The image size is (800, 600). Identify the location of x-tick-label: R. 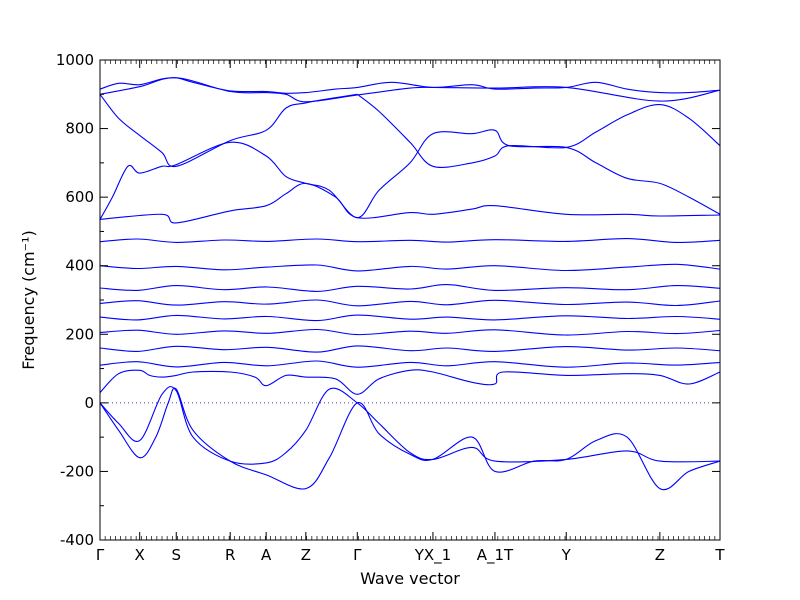
(230, 555).